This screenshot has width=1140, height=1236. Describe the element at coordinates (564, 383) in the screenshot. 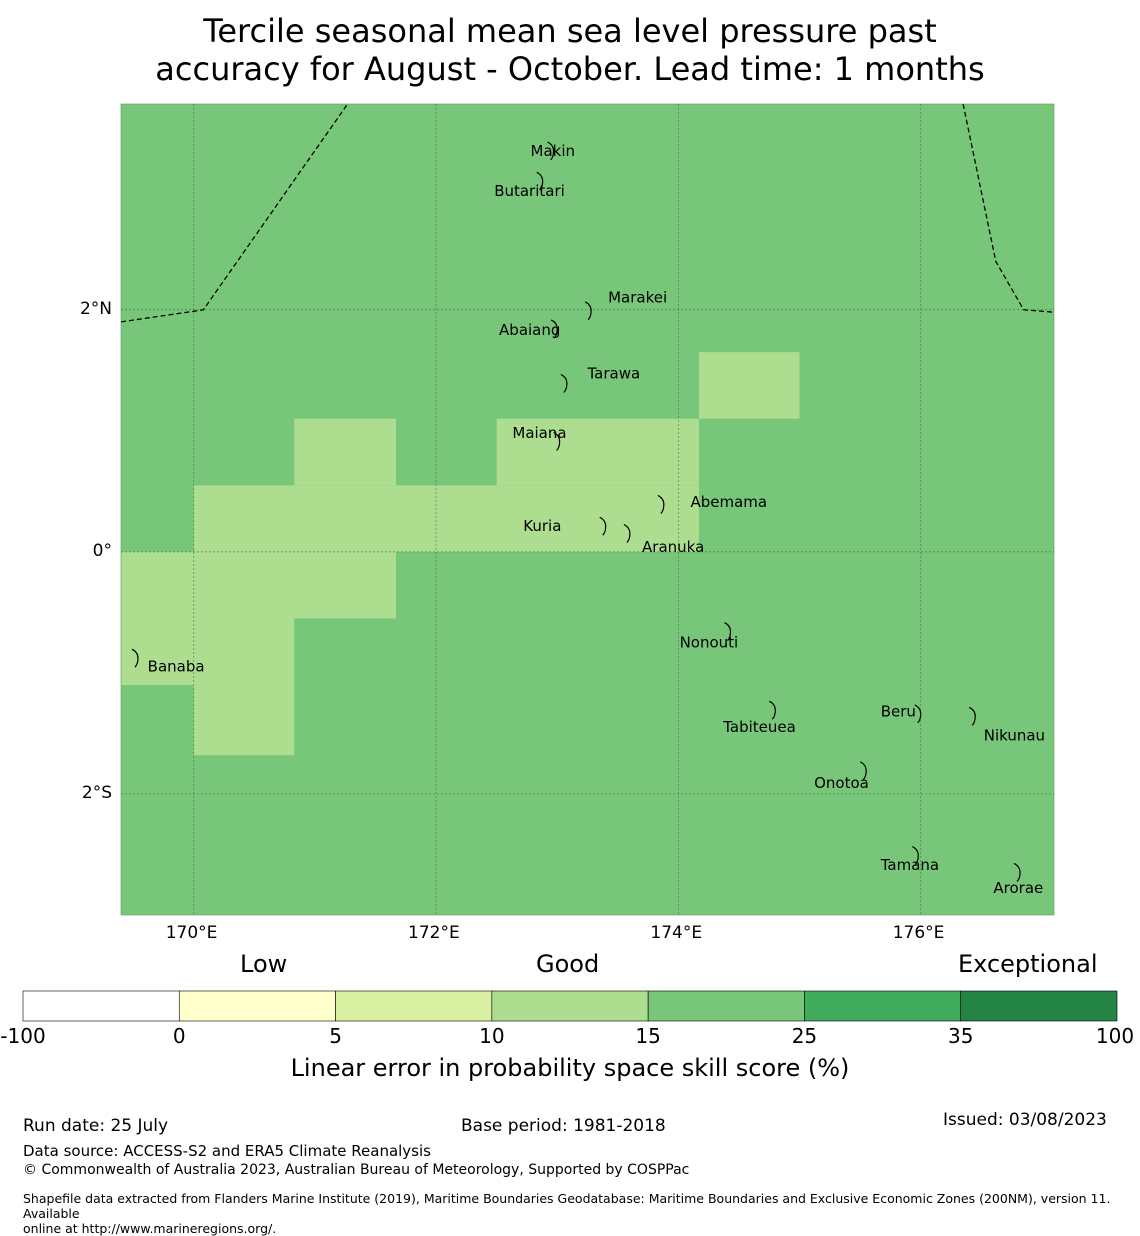

I see `island-outline-tarawa` at that location.